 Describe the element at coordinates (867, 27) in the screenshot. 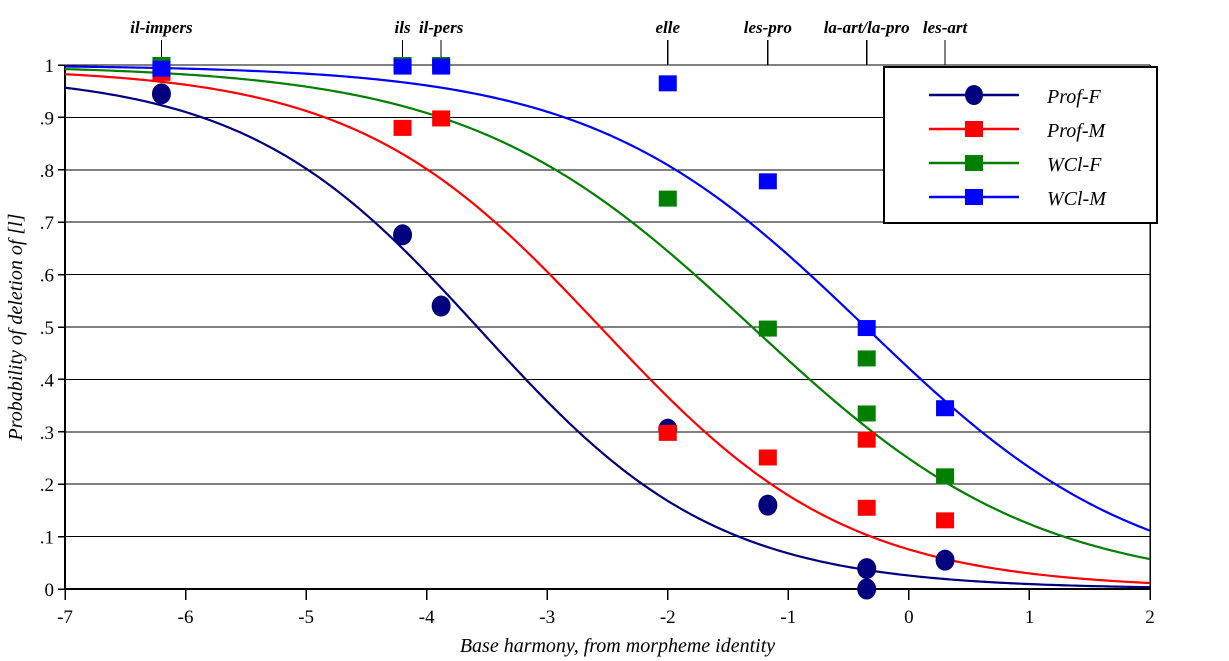

I see `annotation-label: la-art/la-pro` at that location.